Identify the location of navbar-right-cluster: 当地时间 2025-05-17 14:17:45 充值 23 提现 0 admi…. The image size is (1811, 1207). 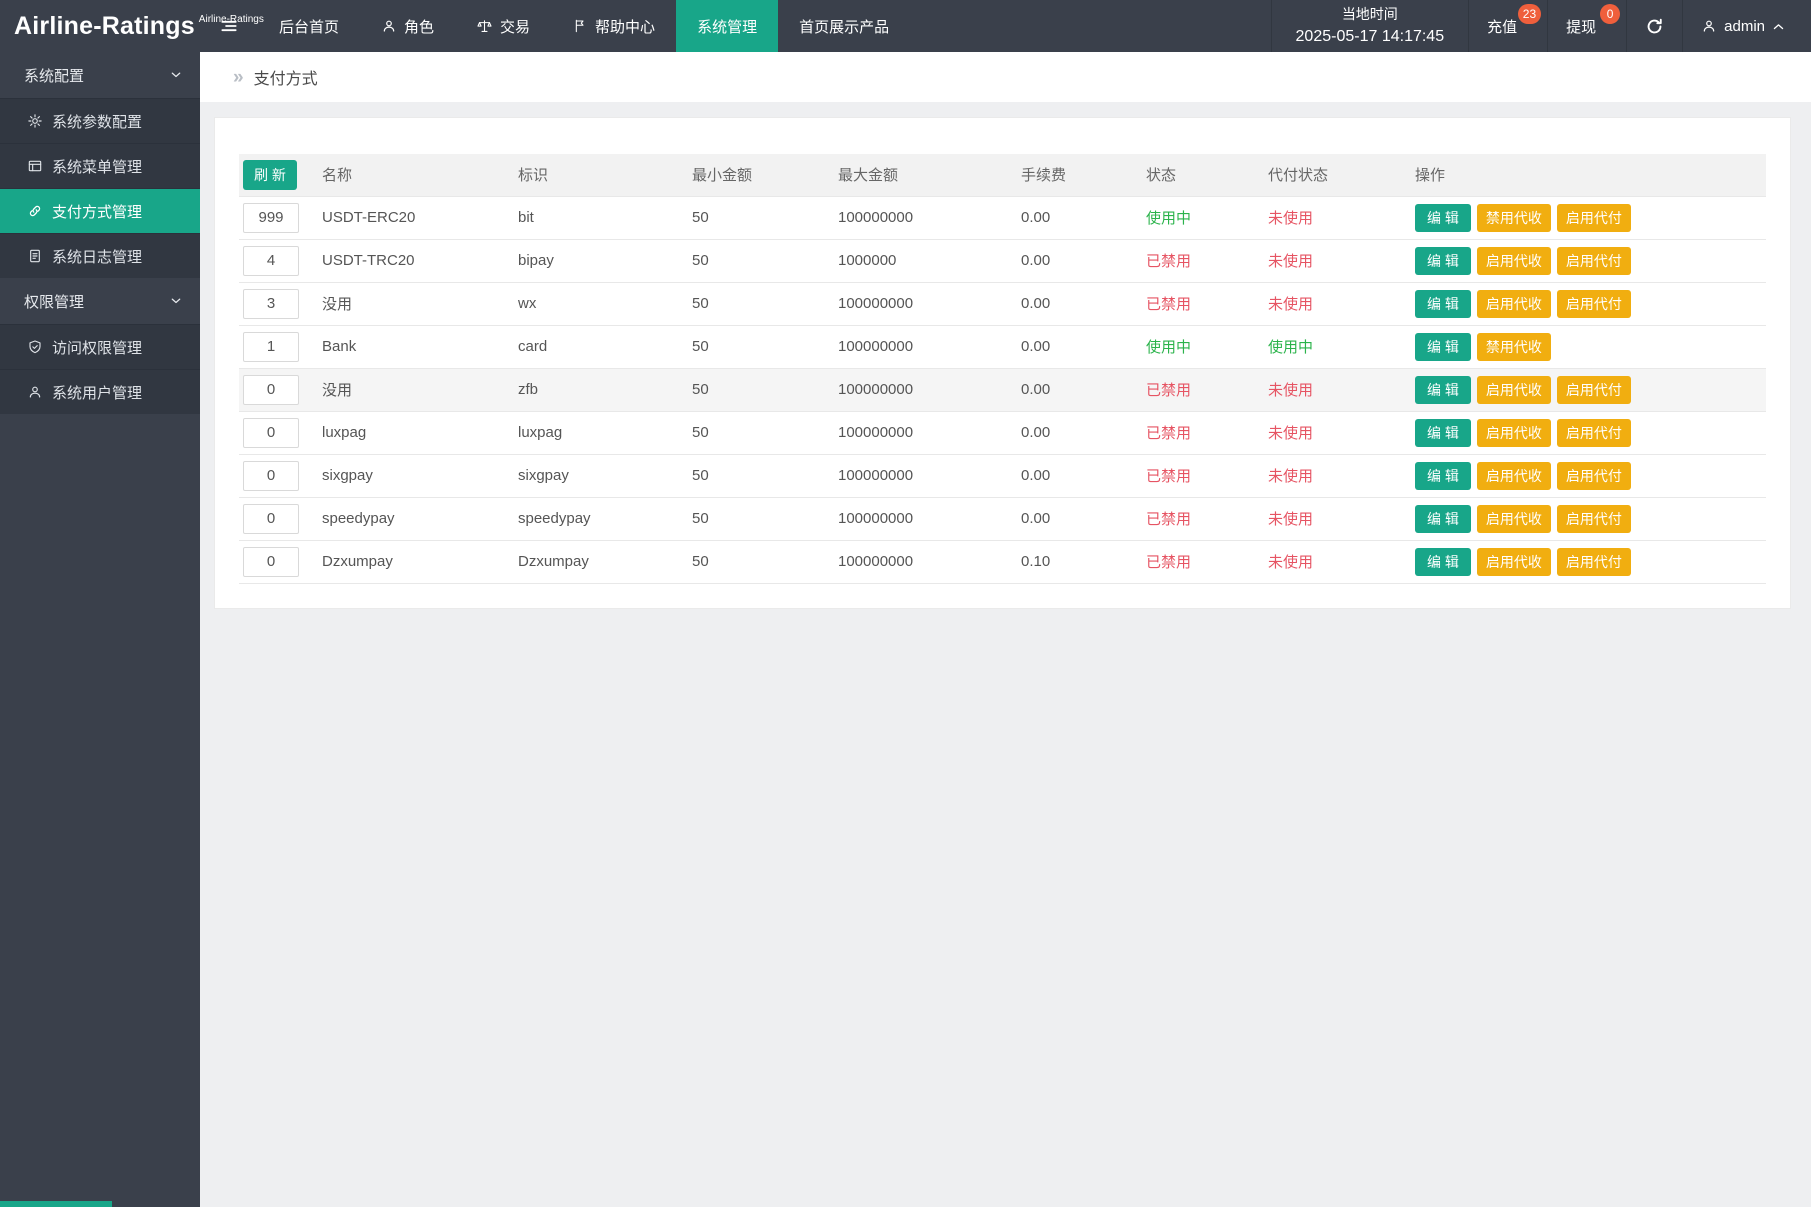
(1540, 26).